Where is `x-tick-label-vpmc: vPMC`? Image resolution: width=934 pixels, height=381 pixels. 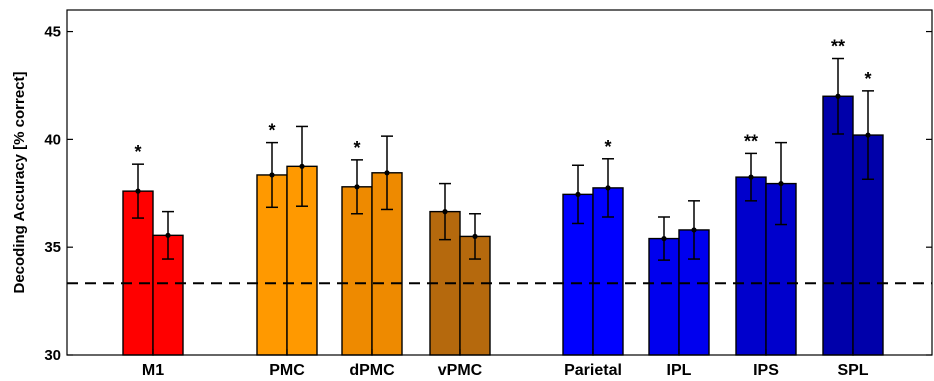
x-tick-label-vpmc: vPMC is located at coordinates (460, 370).